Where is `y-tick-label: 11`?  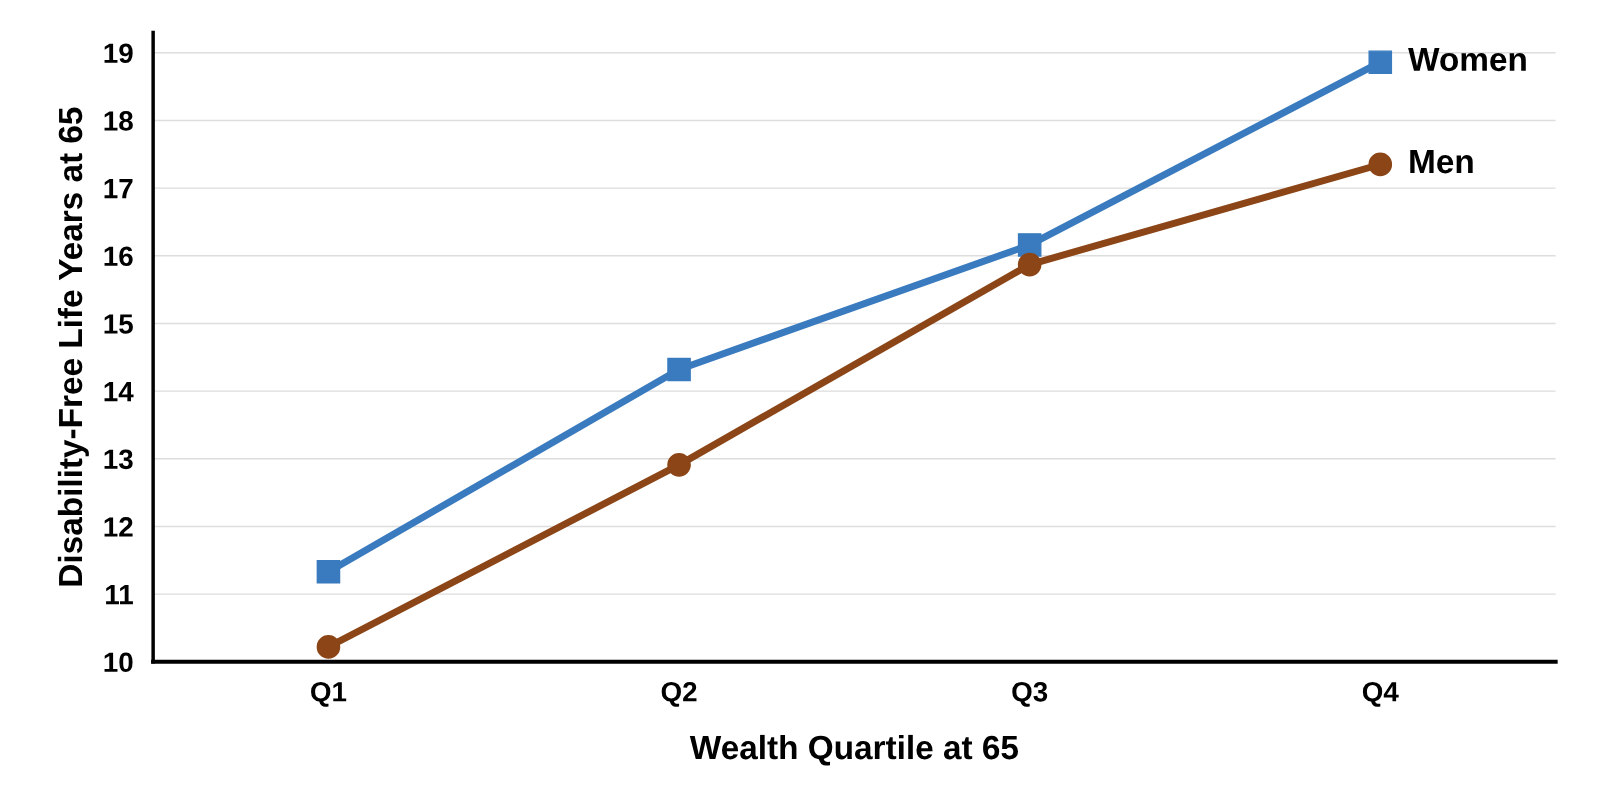
y-tick-label: 11 is located at coordinates (119, 595).